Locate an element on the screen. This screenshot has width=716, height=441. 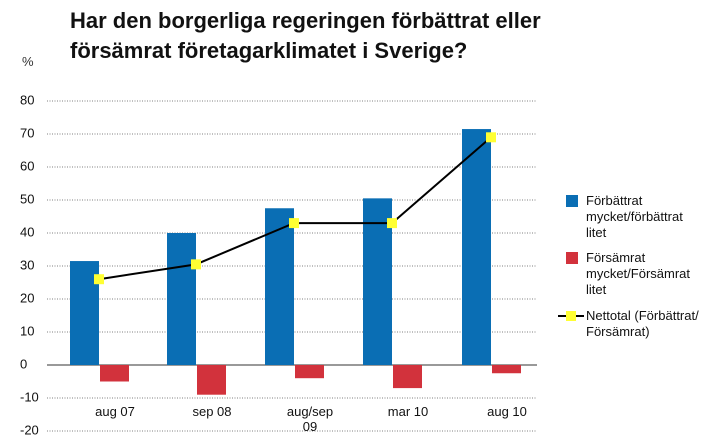
y-tick-label: -20 is located at coordinates (29, 429).